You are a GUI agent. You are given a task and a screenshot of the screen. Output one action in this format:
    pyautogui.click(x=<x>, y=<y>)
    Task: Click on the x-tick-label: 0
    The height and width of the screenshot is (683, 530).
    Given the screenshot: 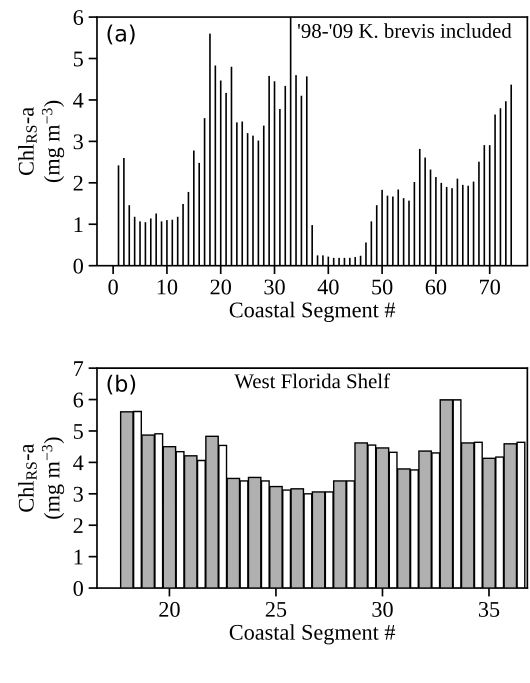 What is the action you would take?
    pyautogui.click(x=113, y=287)
    